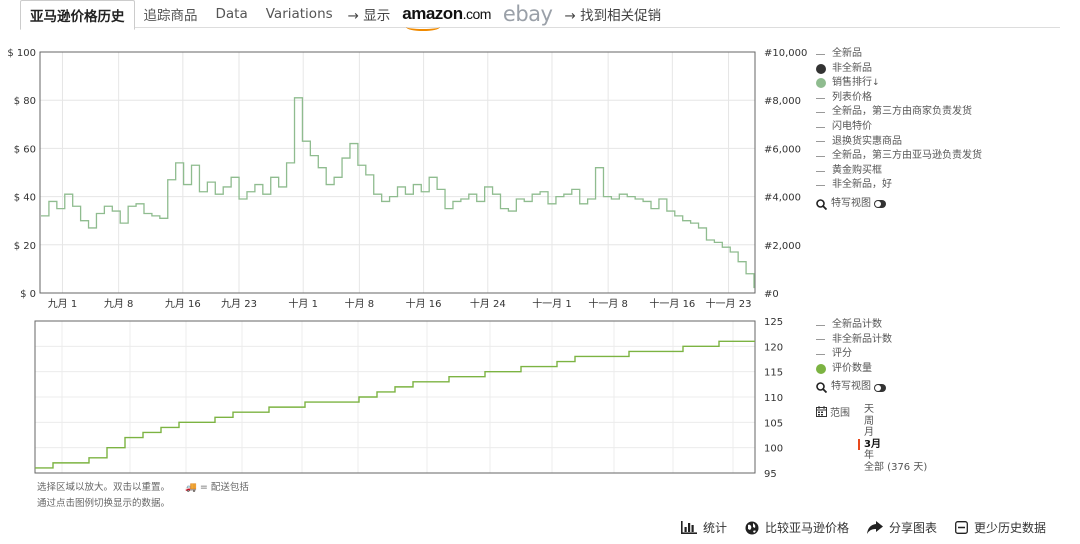 The image size is (1080, 544). I want to click on legend-label: 列表价格, so click(852, 97).